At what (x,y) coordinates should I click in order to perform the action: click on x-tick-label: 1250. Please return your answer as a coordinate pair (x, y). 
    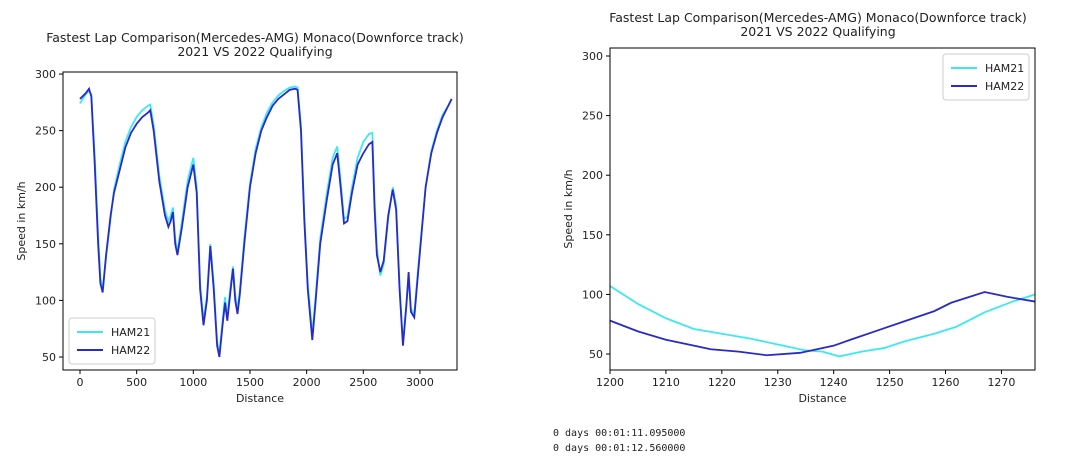
    Looking at the image, I should click on (890, 382).